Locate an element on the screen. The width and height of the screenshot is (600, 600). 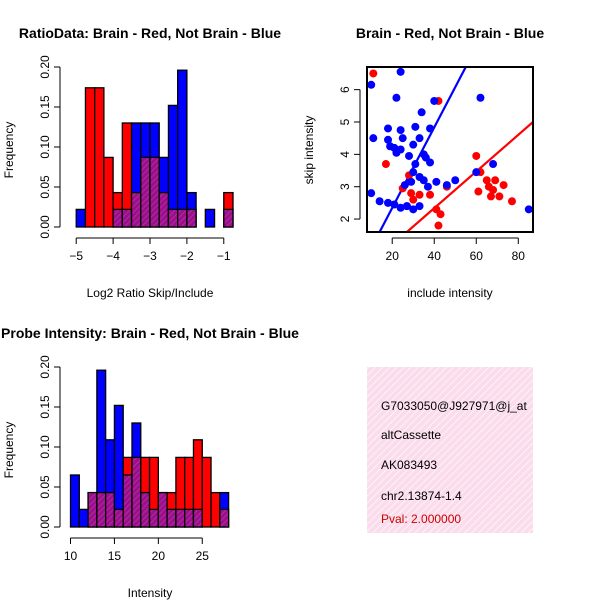
ratio-histogram-y-axis: 0.00 0.05 0.10 0.15 0.20 is located at coordinates (49, 147).